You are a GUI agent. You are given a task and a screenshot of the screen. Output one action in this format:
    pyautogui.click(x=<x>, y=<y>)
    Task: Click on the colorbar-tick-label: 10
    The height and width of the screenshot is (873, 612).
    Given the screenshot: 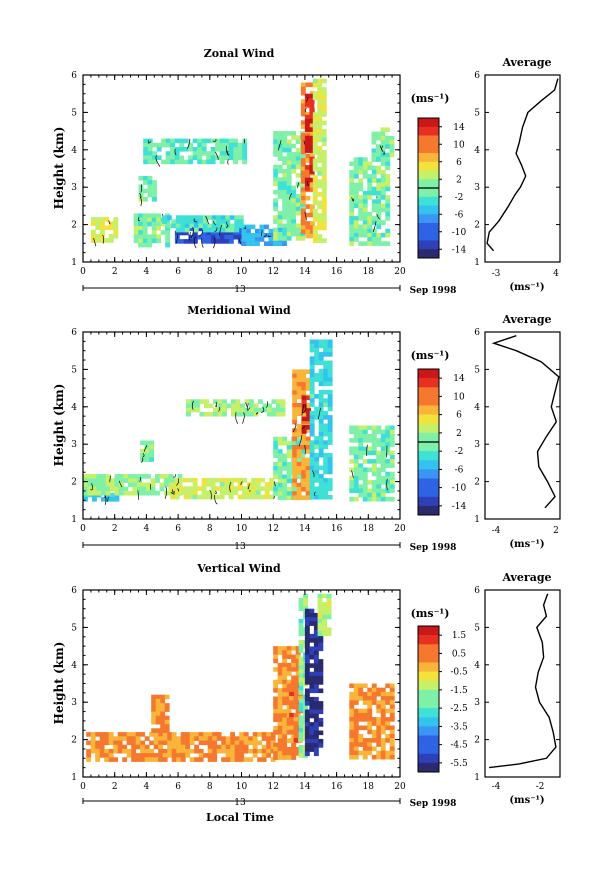 What is the action you would take?
    pyautogui.click(x=459, y=145)
    